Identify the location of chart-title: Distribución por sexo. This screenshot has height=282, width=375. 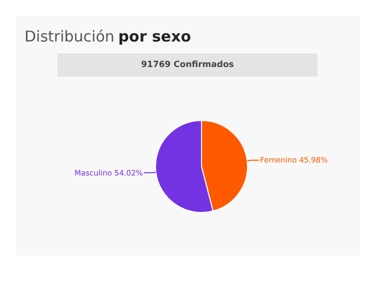
(108, 37).